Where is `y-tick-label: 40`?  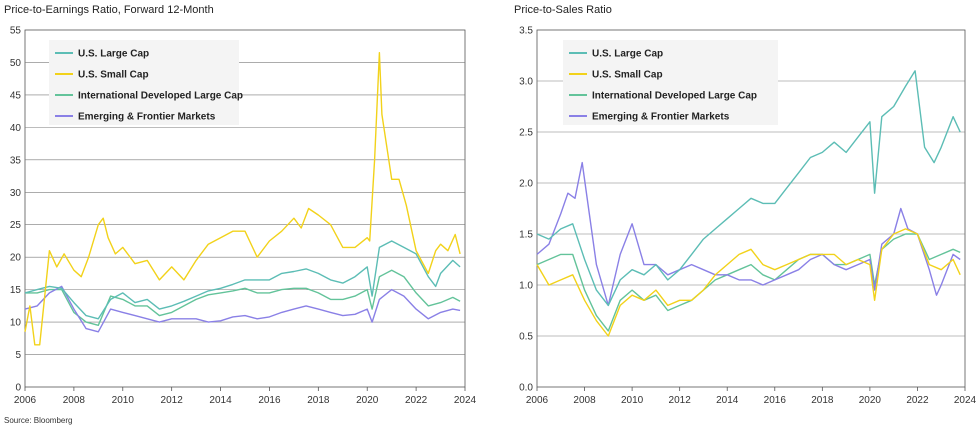 y-tick-label: 40 is located at coordinates (16, 128).